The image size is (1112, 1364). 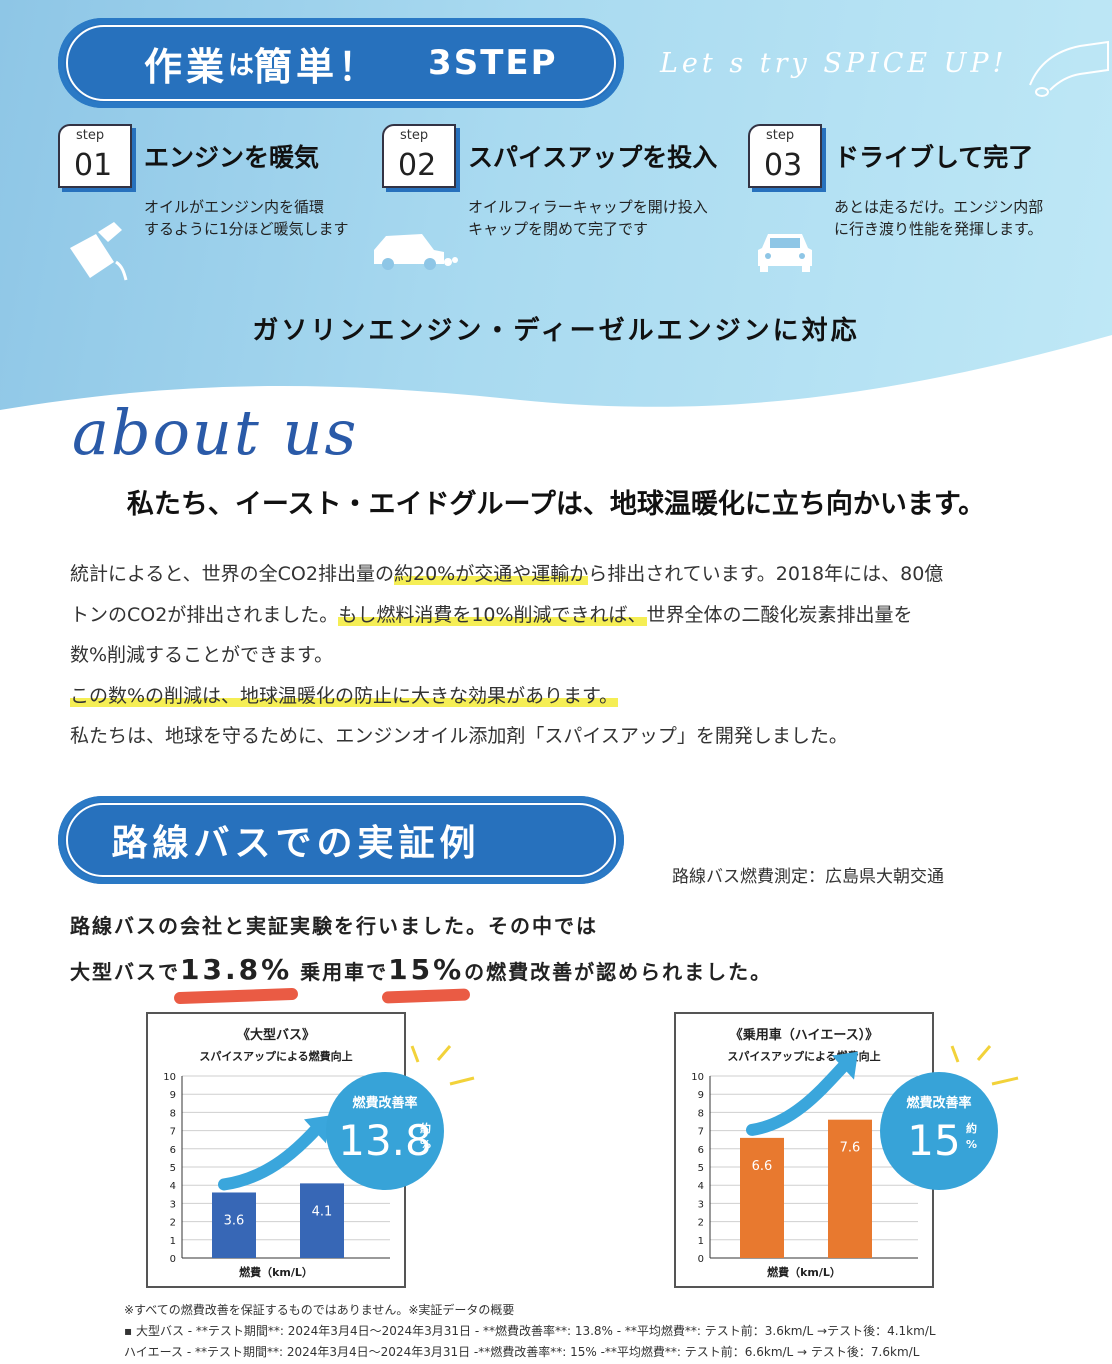 I want to click on bus-section-pill: 路線バスでの実証例, so click(x=341, y=840).